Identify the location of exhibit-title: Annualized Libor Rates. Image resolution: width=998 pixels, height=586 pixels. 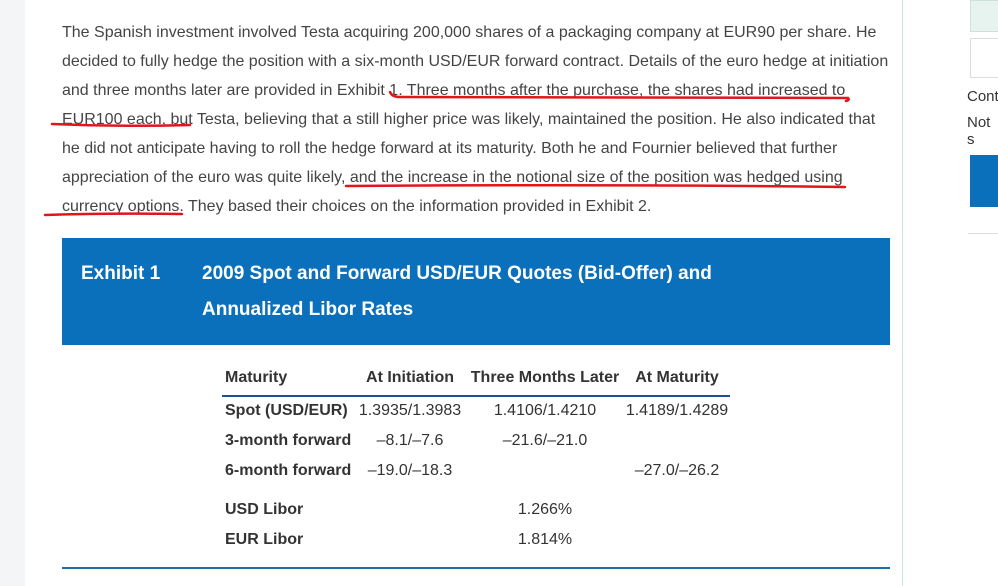
(308, 309).